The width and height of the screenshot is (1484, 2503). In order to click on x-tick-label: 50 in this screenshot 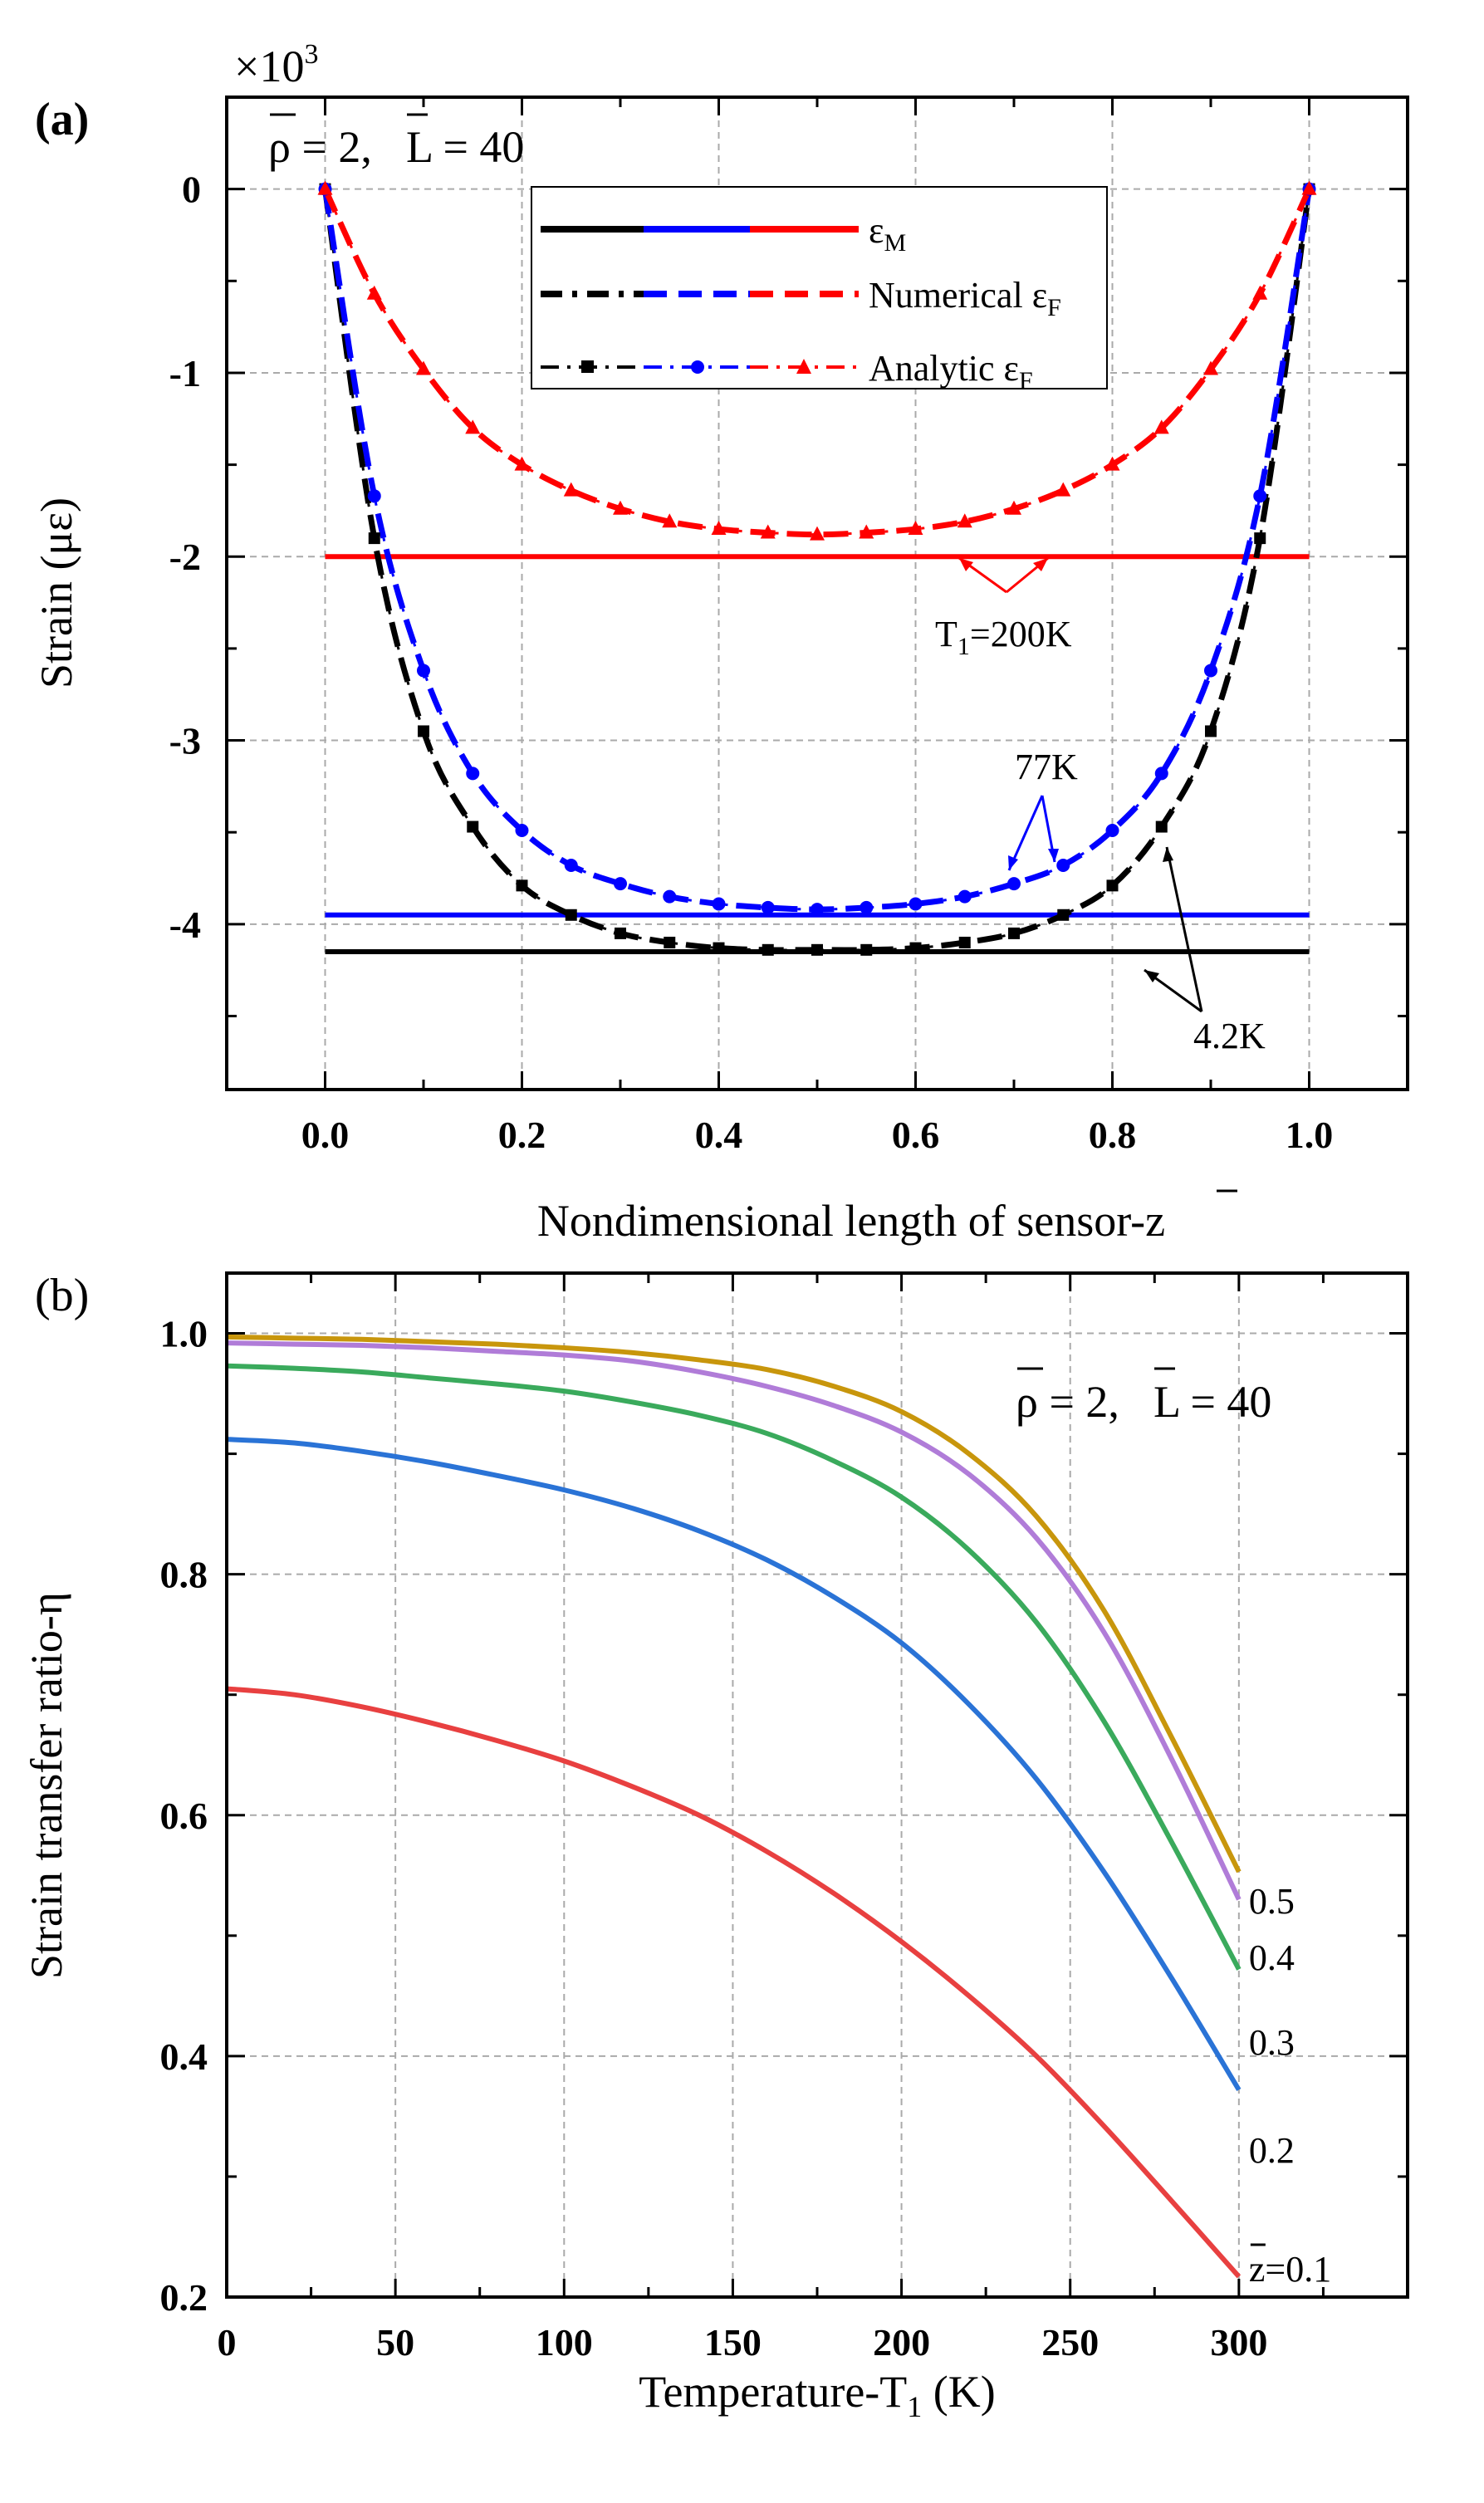, I will do `click(395, 2342)`.